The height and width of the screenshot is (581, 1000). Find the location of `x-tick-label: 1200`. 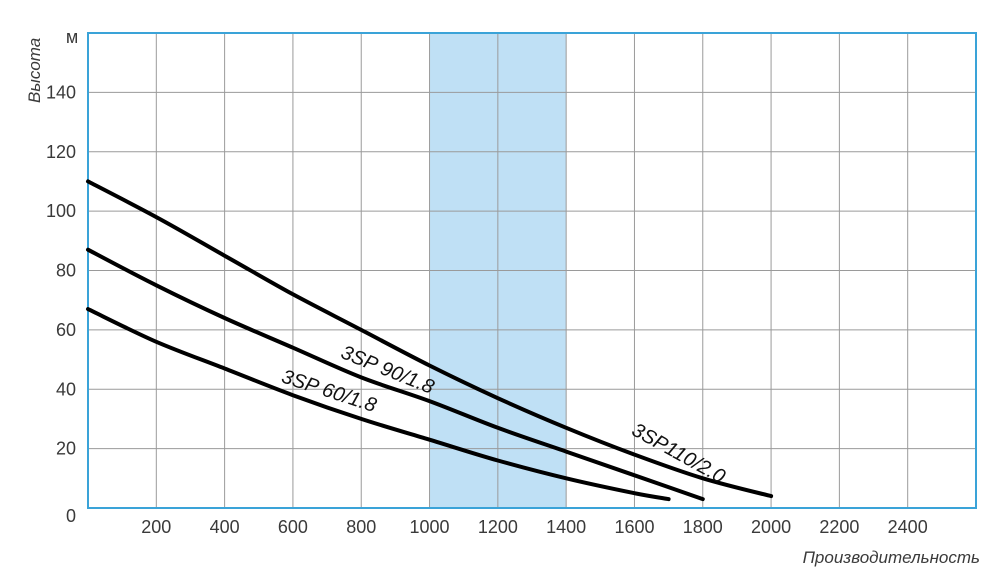

x-tick-label: 1200 is located at coordinates (498, 527).